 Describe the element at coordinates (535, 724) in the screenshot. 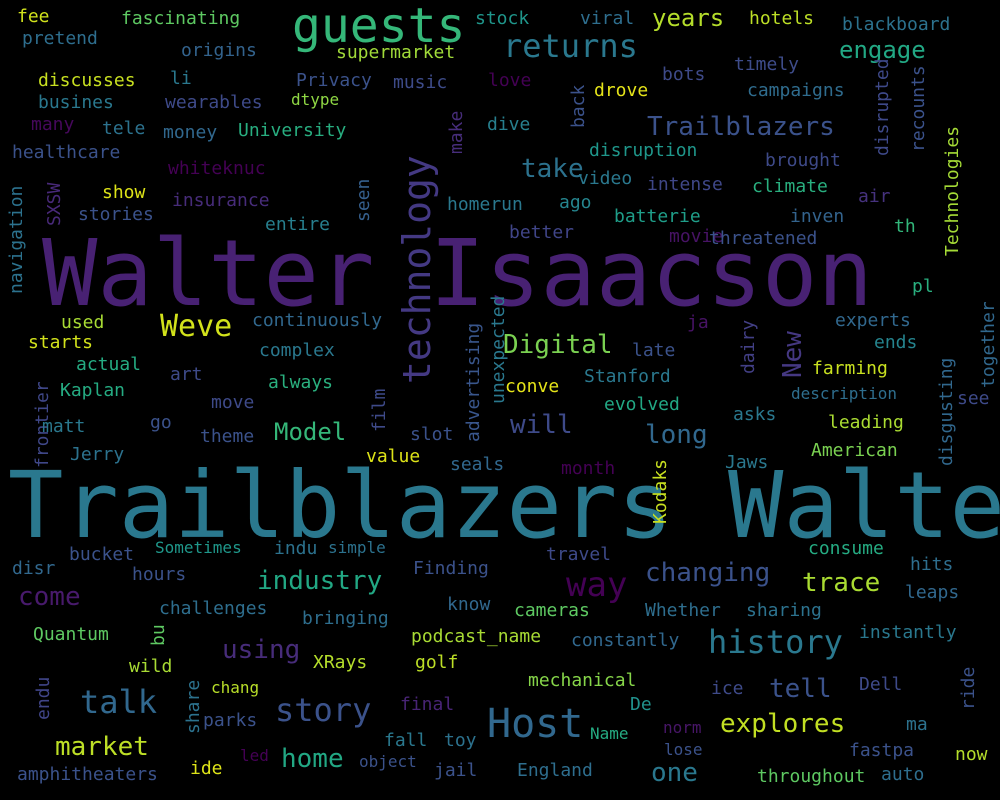

I see `cloud-word: Host` at that location.